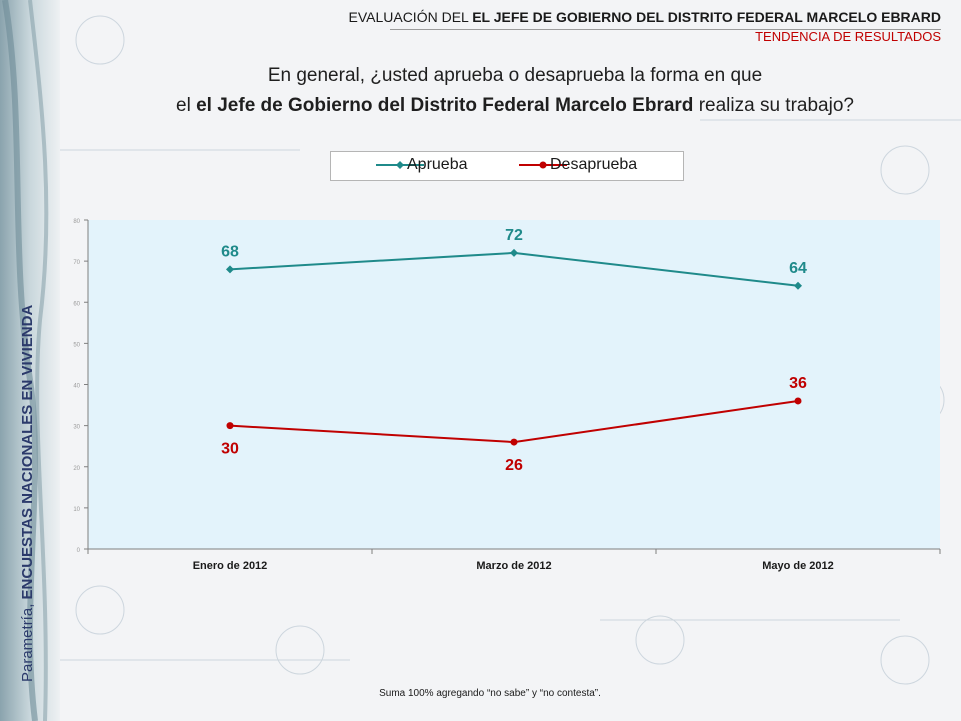 This screenshot has width=961, height=721. What do you see at coordinates (76, 345) in the screenshot?
I see `y-tick-label: 50` at bounding box center [76, 345].